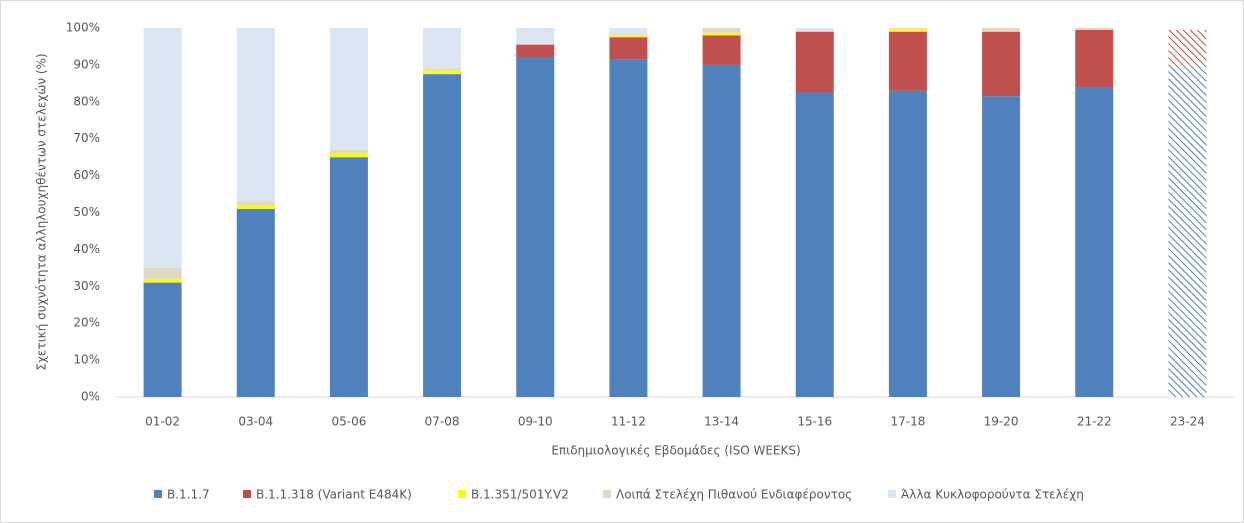  What do you see at coordinates (334, 495) in the screenshot?
I see `legend-label: B.1.1.318 (Variant E484K)` at bounding box center [334, 495].